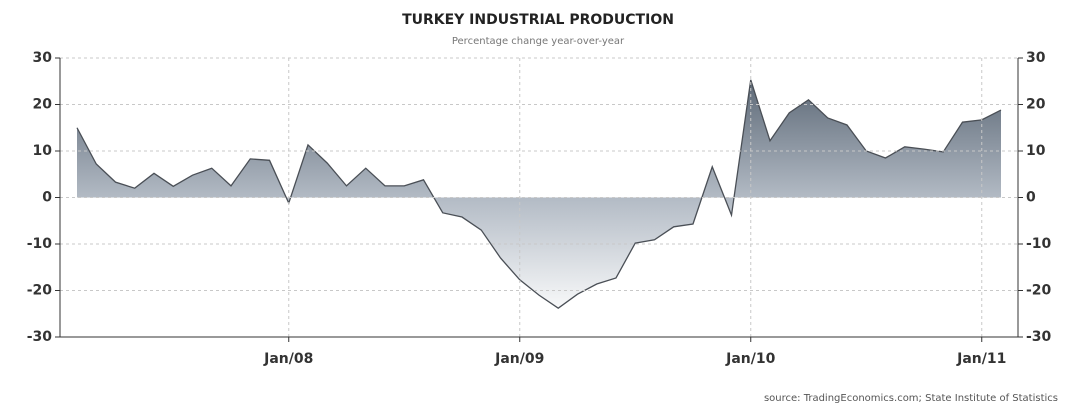 The image size is (1070, 407). Describe the element at coordinates (43, 151) in the screenshot. I see `y-tick-label: 10` at that location.